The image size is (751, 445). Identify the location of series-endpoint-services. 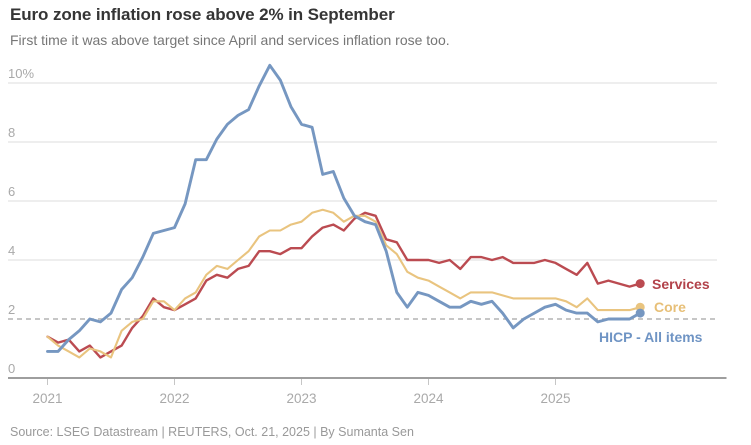
(640, 284).